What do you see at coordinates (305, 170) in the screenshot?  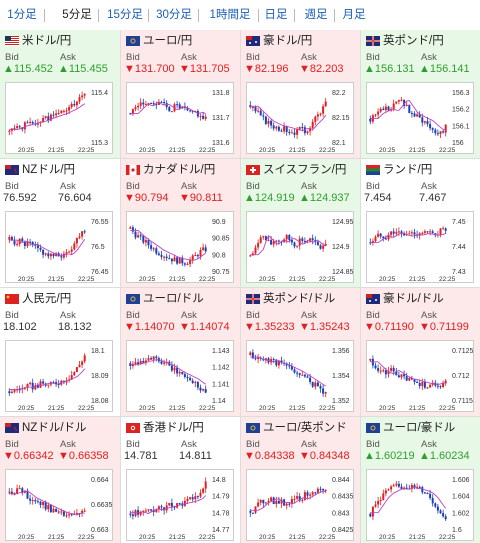 I see `pair-name: スイスフラン/円` at bounding box center [305, 170].